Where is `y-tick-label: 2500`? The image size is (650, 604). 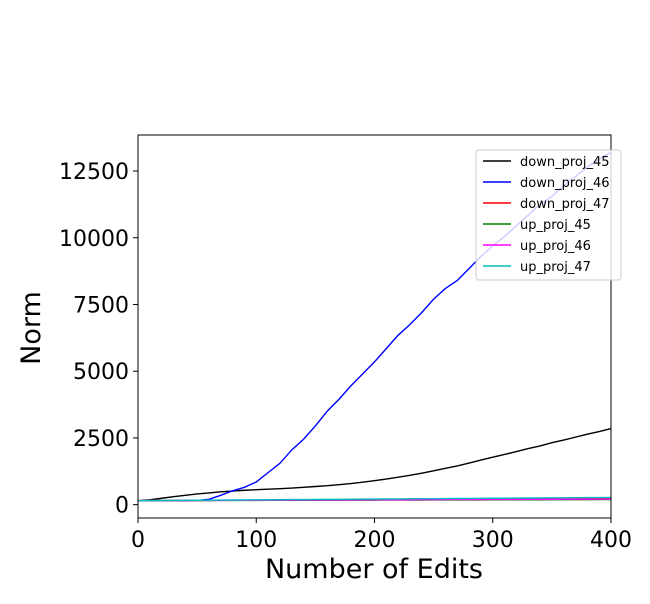 y-tick-label: 2500 is located at coordinates (101, 439).